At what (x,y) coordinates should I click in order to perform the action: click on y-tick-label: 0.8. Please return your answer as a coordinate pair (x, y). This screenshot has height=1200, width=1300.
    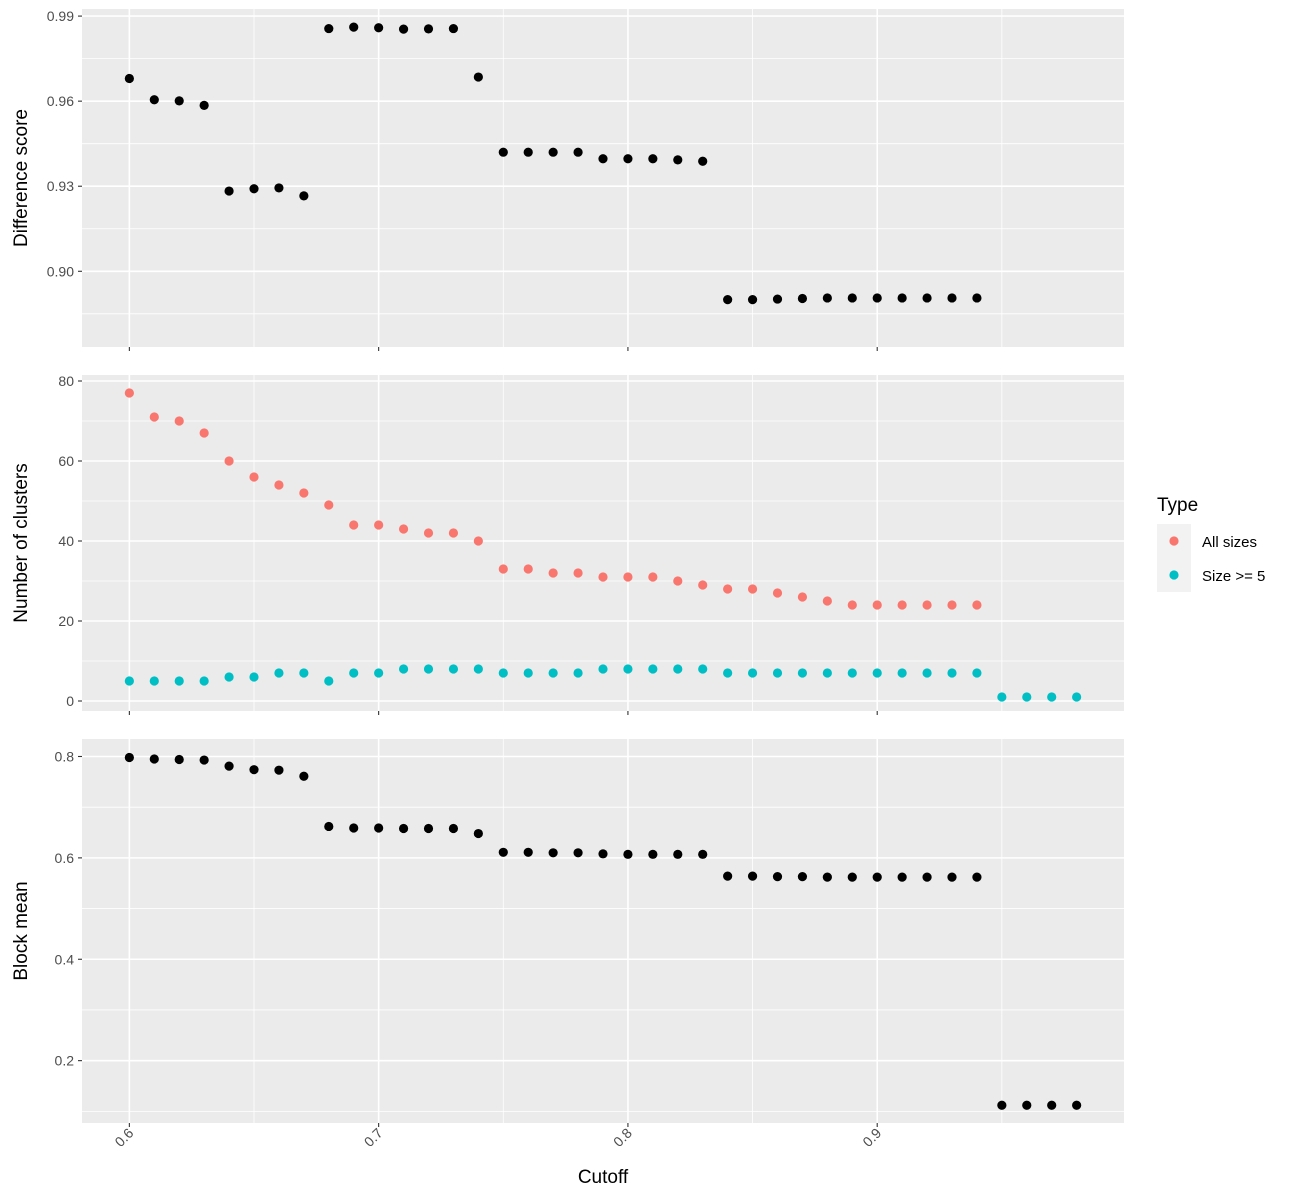
    Looking at the image, I should click on (65, 756).